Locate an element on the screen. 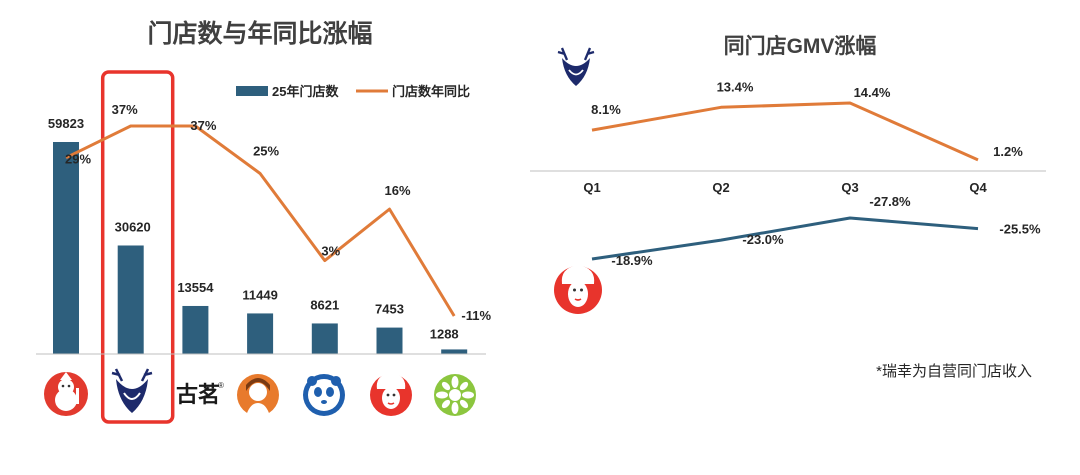 The image size is (1080, 475). luckin-gmv-label: 1.2% is located at coordinates (1008, 151).